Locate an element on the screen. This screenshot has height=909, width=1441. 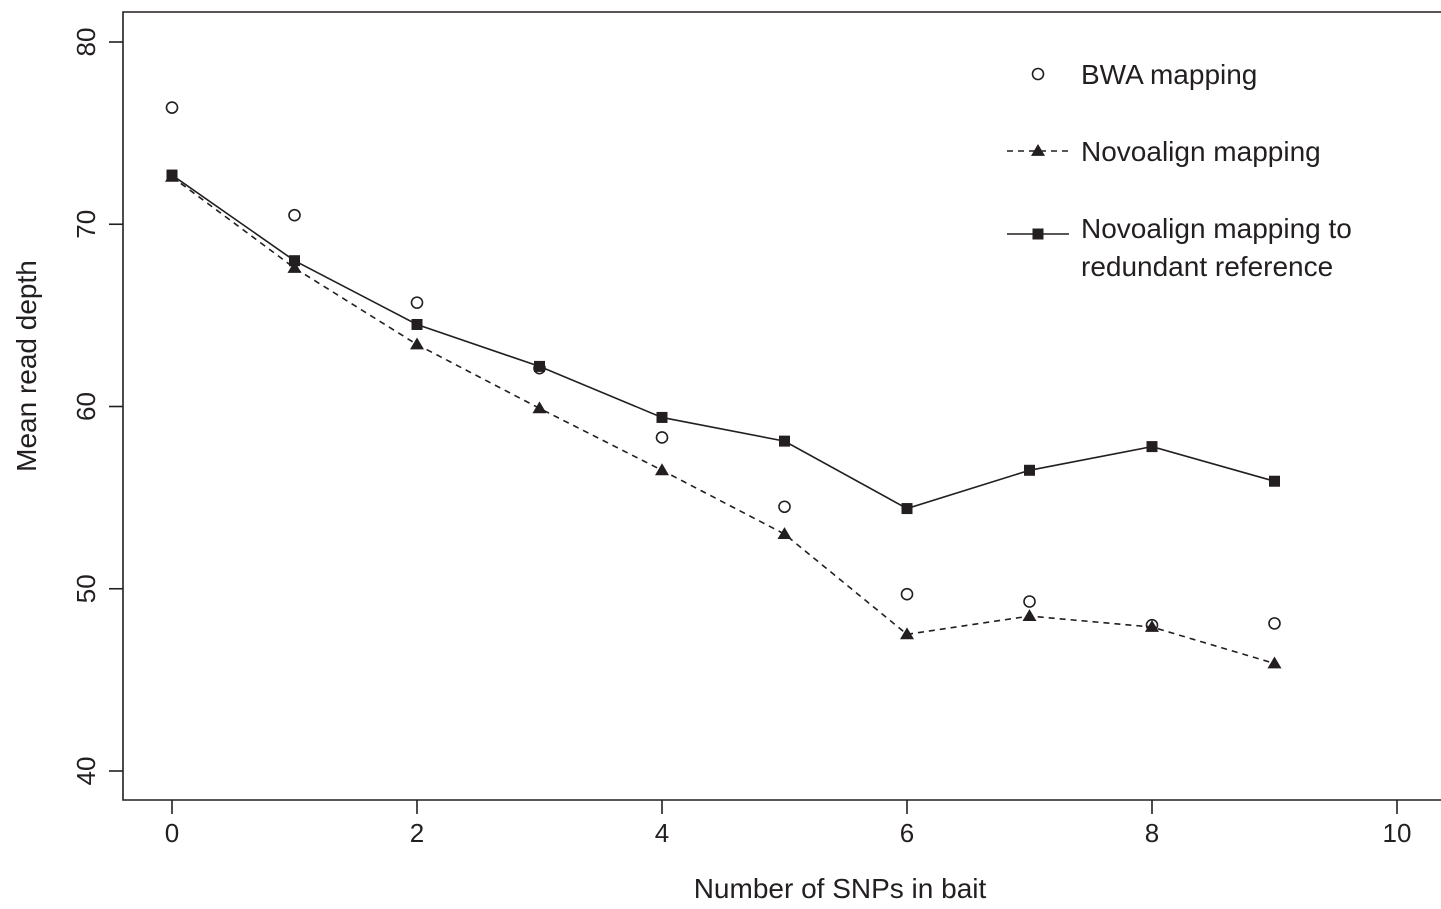
legend-entry-novoalign-redundant: Novoalign mapping to redundant reference is located at coordinates (1179, 247).